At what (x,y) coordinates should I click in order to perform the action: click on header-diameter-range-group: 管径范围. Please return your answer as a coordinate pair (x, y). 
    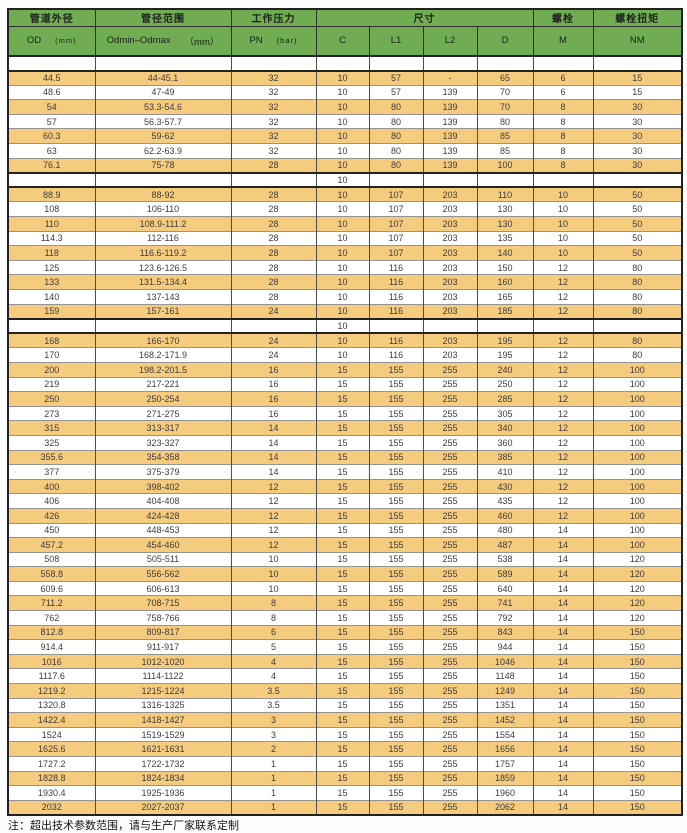
    Looking at the image, I should click on (163, 17).